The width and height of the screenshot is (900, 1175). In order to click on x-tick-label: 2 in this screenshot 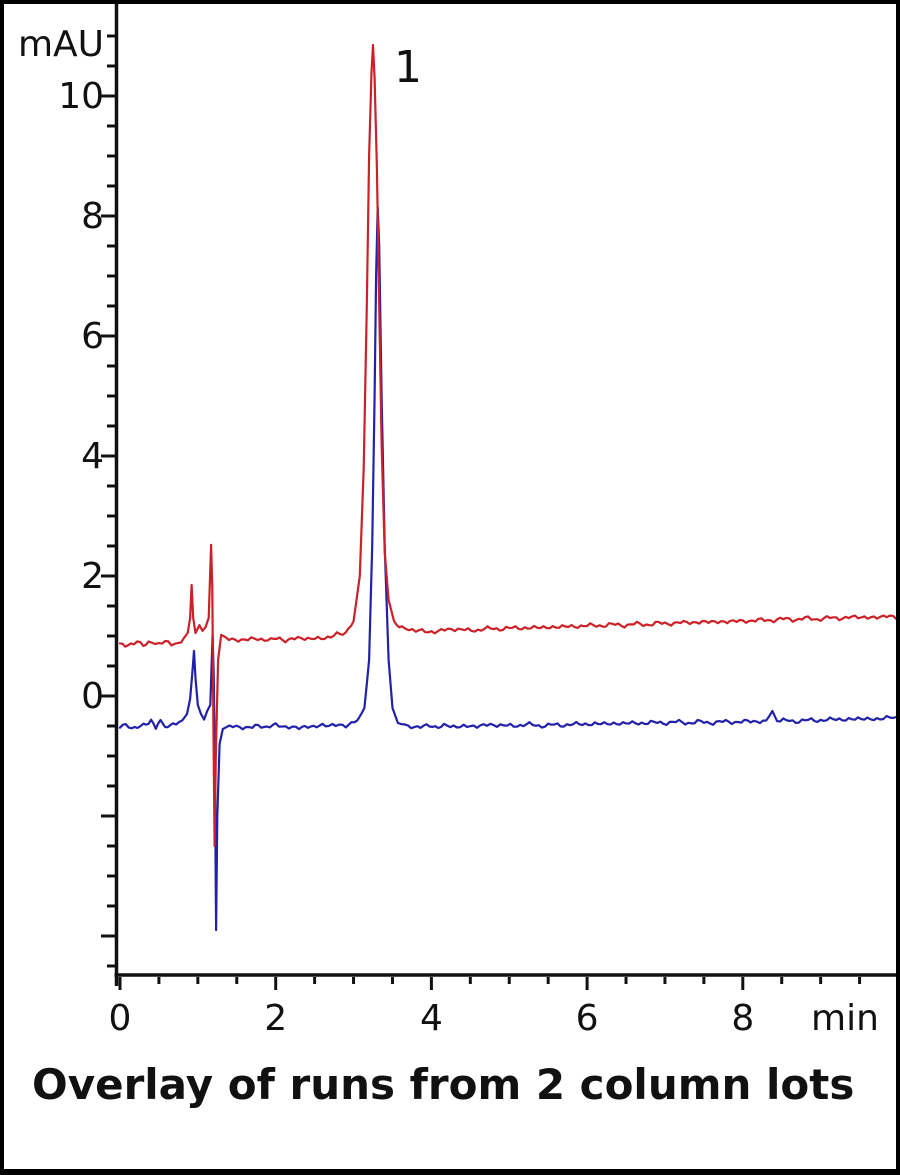, I will do `click(275, 1018)`.